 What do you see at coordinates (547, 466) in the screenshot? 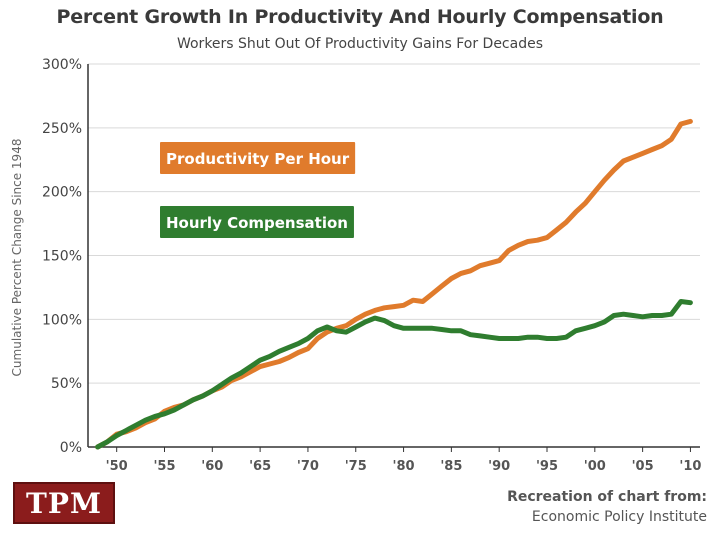
I see `x-tick-label: '95` at bounding box center [547, 466].